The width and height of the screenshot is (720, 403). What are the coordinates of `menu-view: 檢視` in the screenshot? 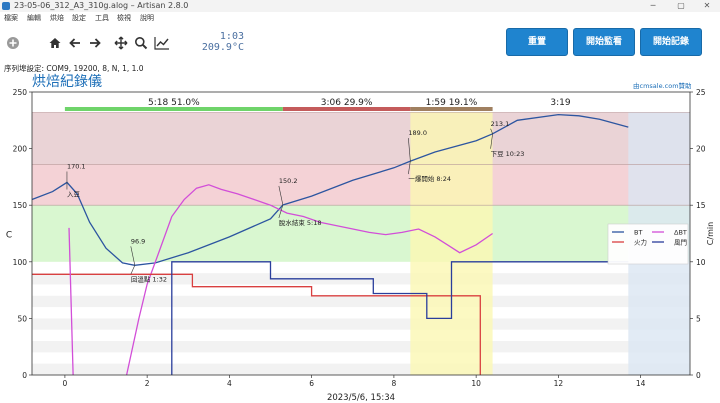 It's located at (124, 18).